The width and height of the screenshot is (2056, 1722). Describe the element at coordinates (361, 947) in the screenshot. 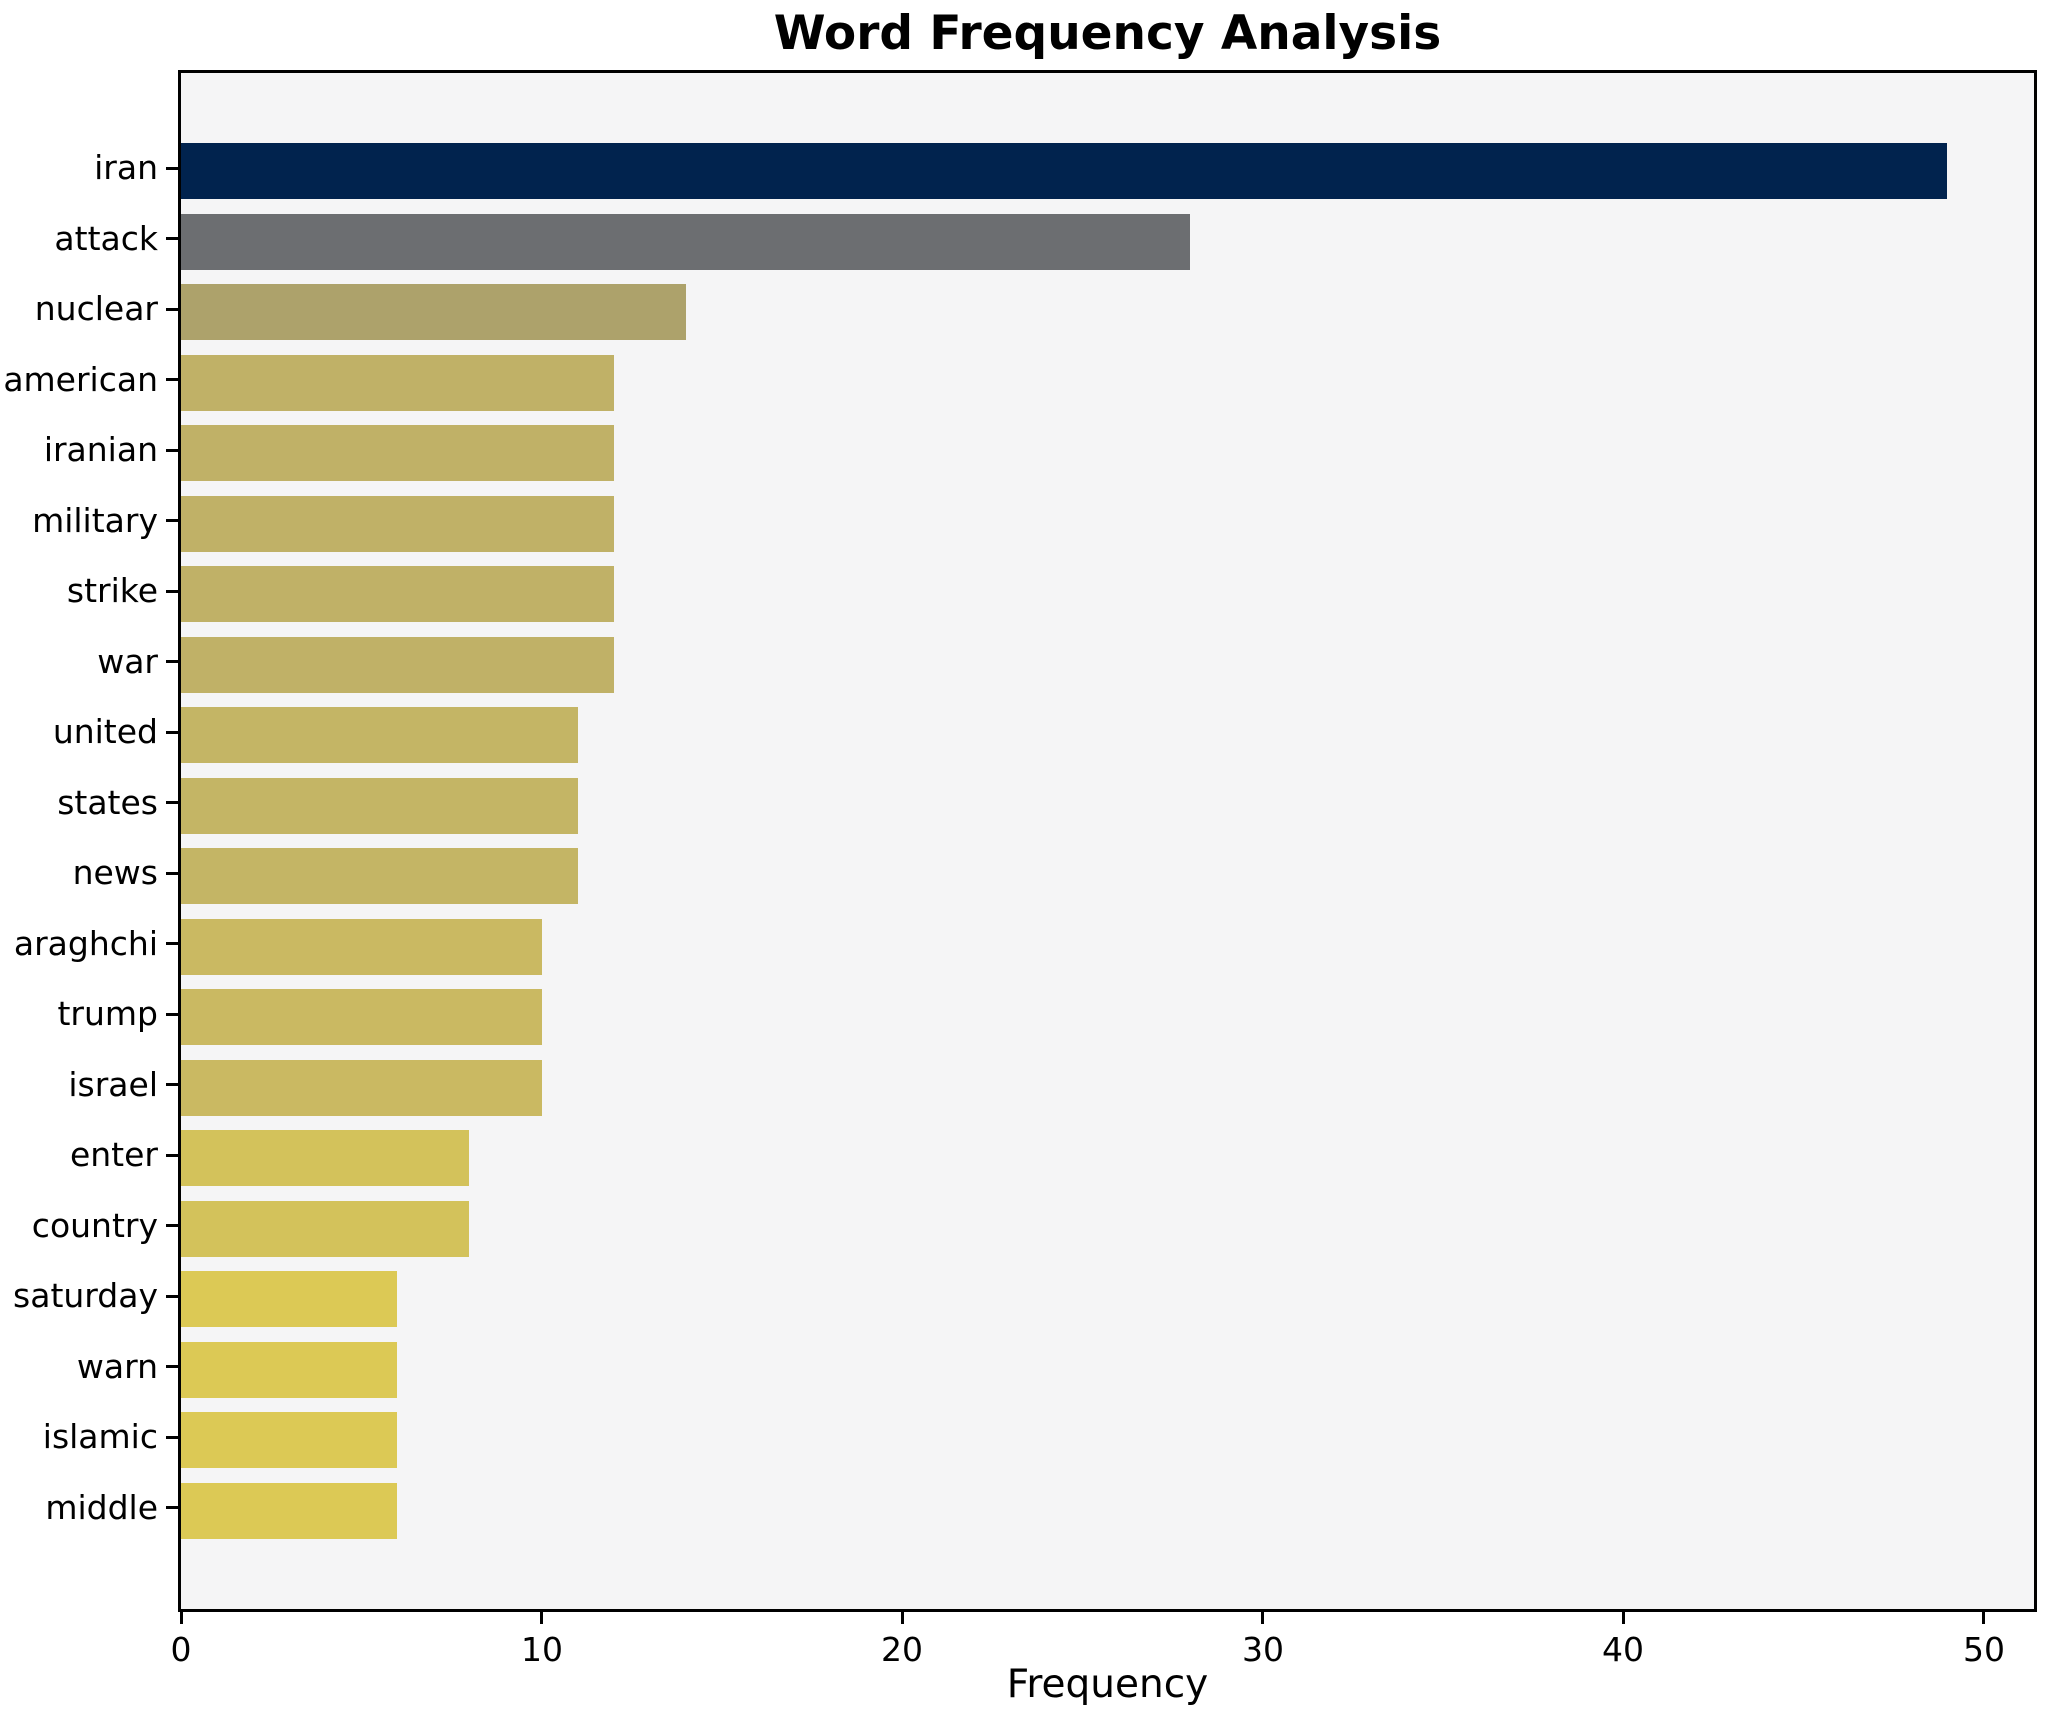

I see `bar-araghchi` at that location.